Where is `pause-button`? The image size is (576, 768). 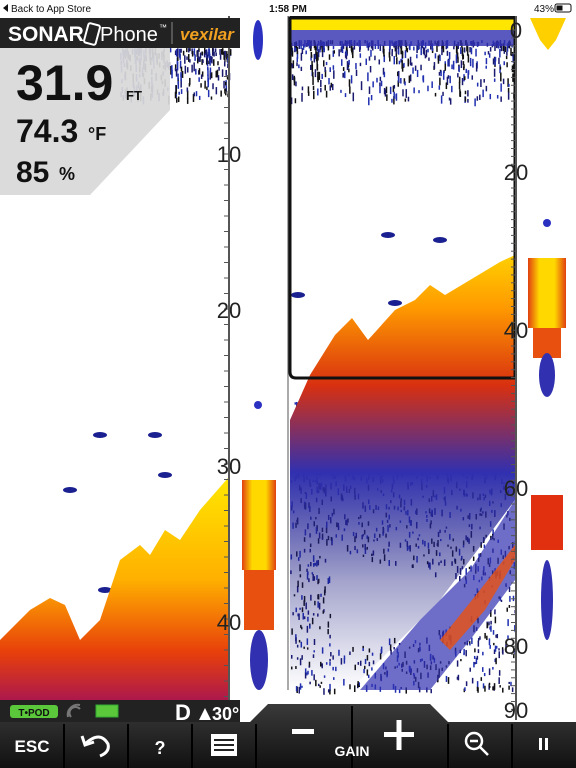 pause-button is located at coordinates (543, 744).